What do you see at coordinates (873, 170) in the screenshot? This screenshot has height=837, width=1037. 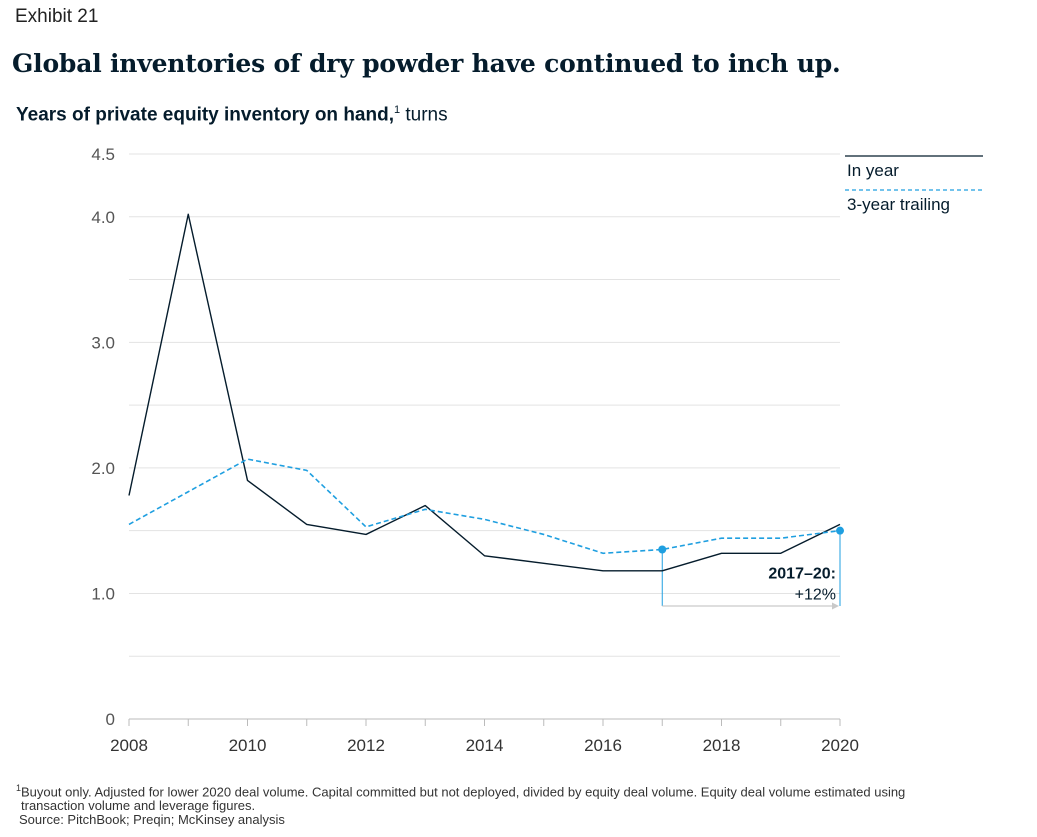 I see `legend-label: In year` at bounding box center [873, 170].